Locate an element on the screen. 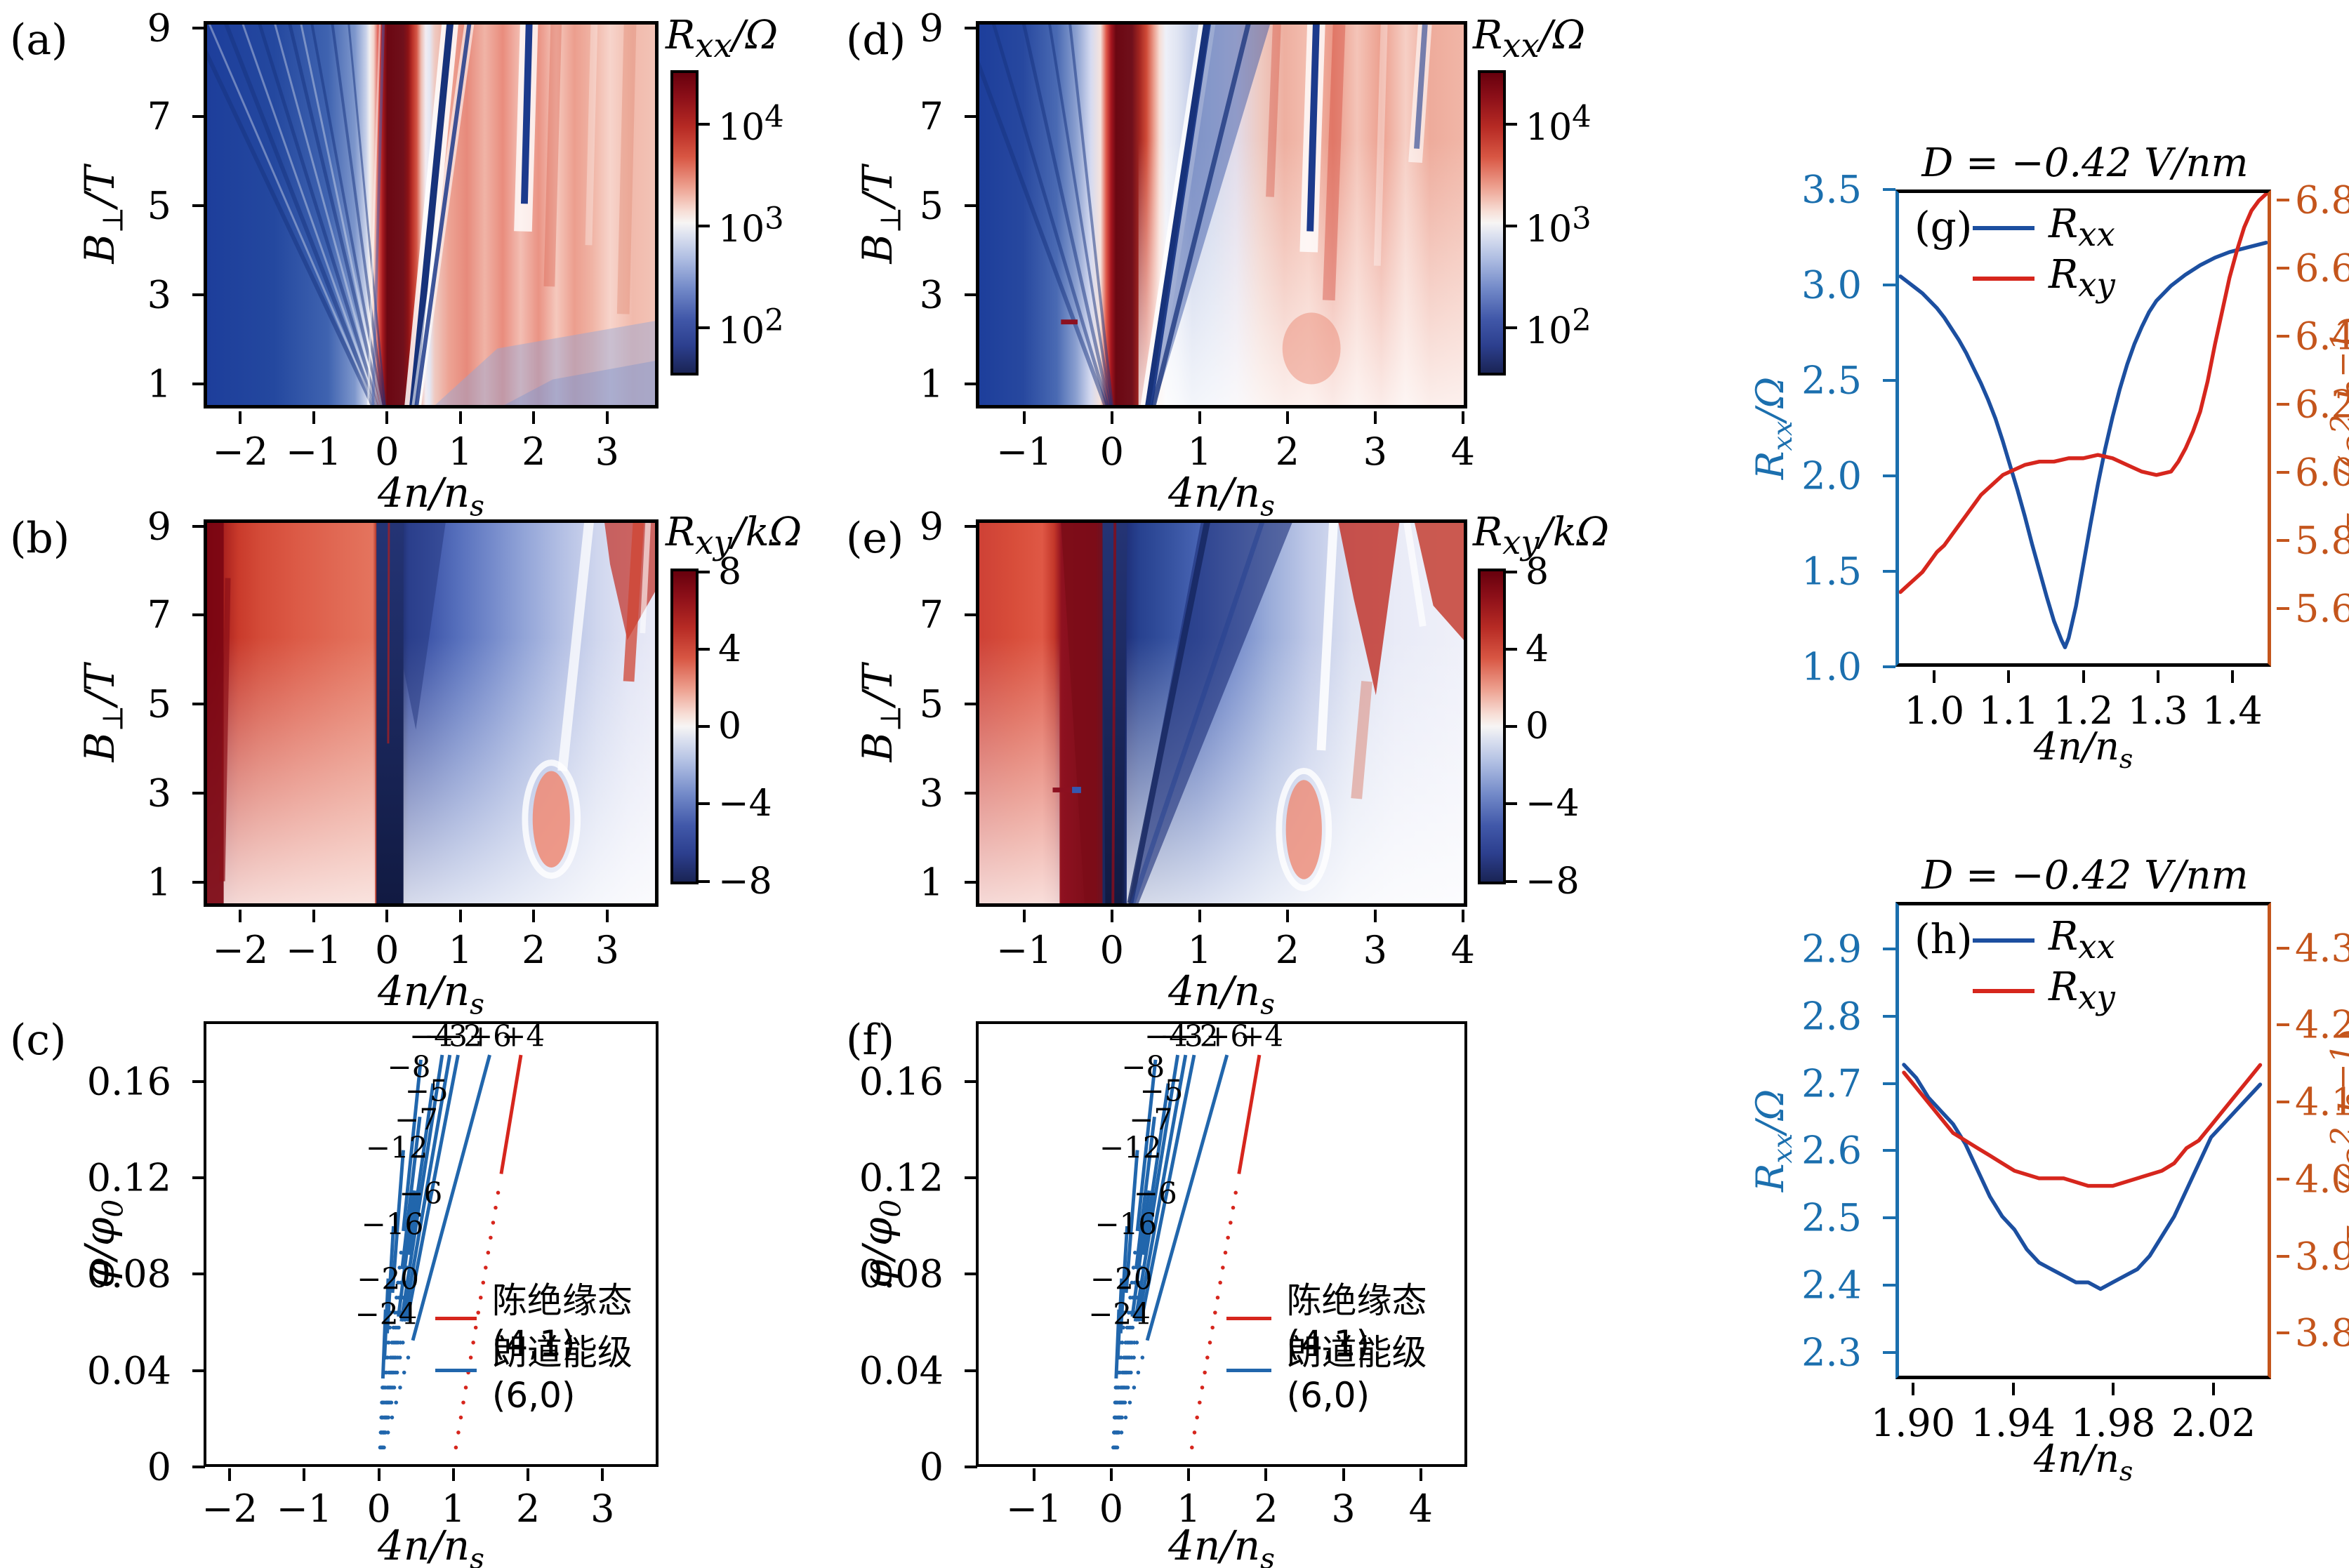 This screenshot has height=1568, width=2349. legend-item-chern: 陈绝缘态(4,1) is located at coordinates (545, 1322).